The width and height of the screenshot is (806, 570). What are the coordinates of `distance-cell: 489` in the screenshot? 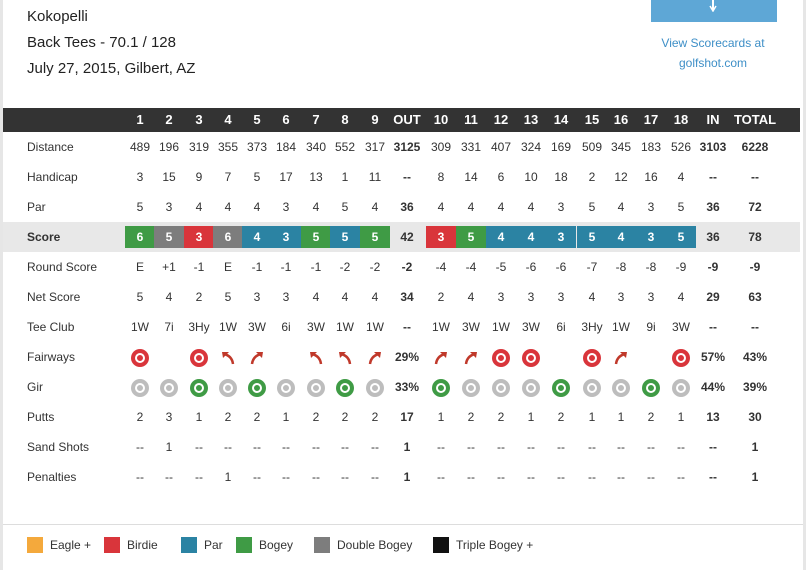 It's located at (140, 147).